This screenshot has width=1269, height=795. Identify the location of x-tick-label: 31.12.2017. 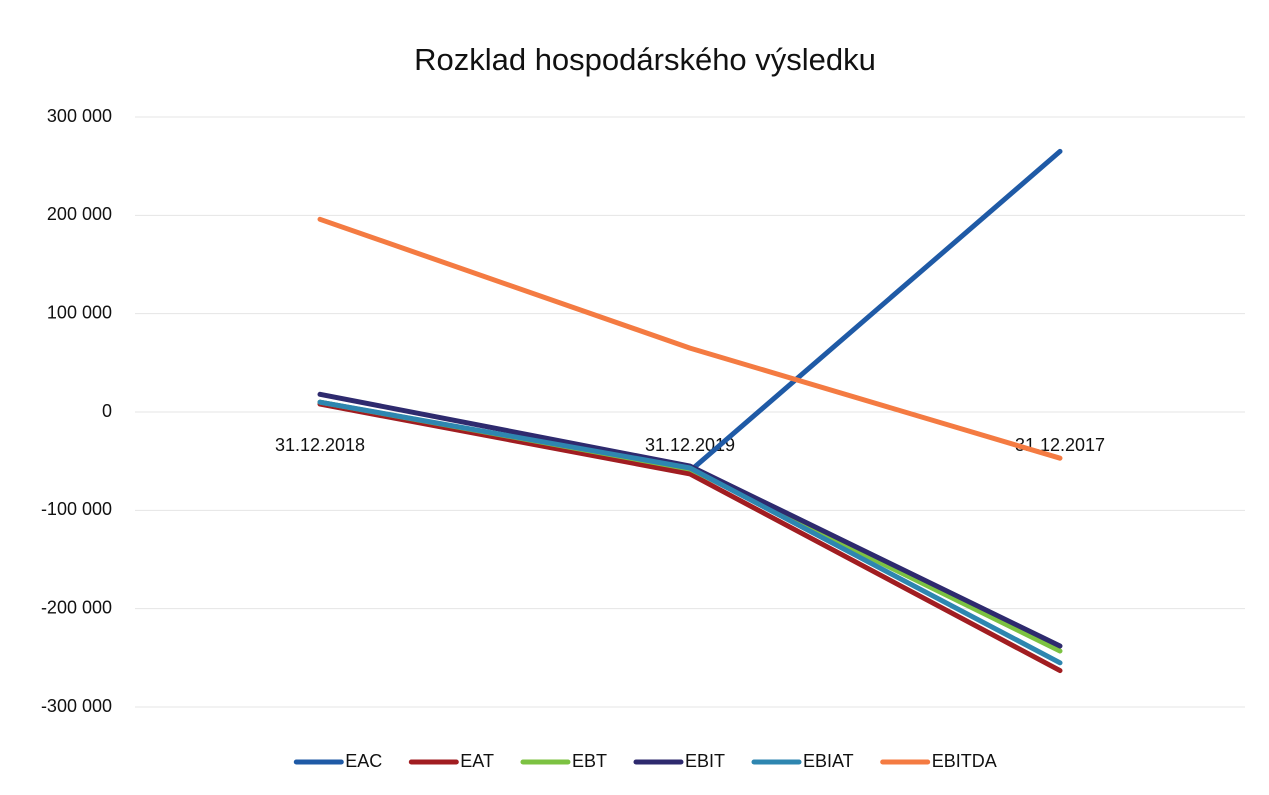
(1060, 445).